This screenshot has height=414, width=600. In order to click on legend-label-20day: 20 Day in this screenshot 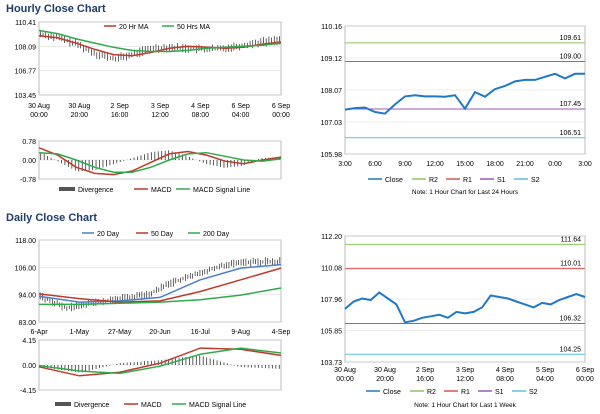, I will do `click(108, 234)`.